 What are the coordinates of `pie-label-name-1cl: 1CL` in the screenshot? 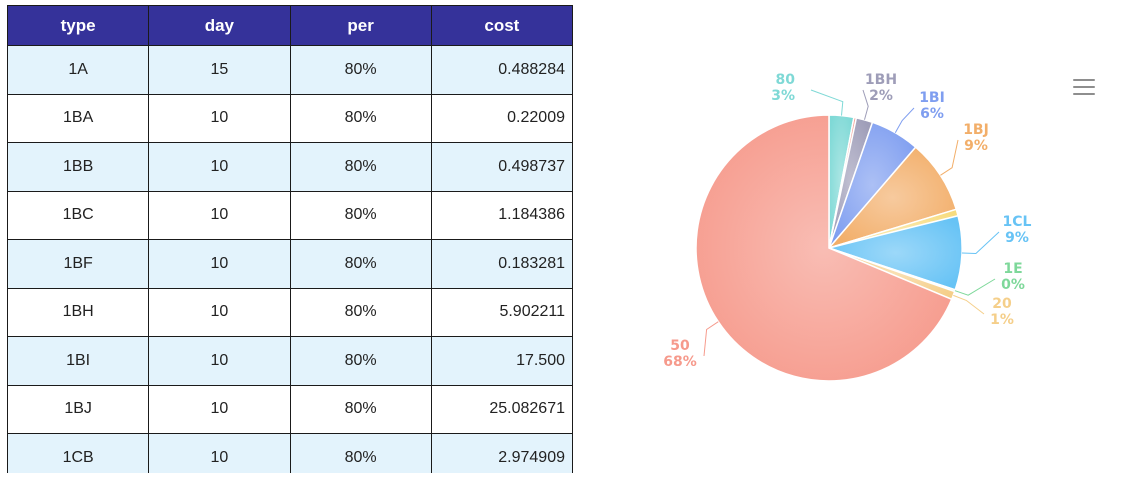 It's located at (1017, 222).